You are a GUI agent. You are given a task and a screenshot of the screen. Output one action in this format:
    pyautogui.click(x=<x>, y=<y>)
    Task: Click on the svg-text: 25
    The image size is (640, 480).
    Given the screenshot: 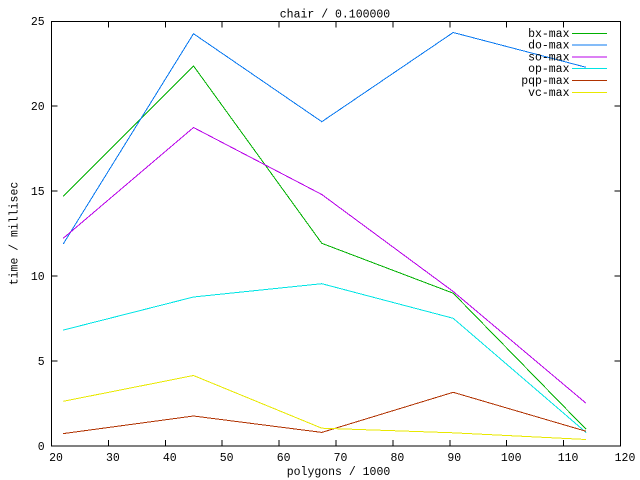 What is the action you would take?
    pyautogui.click(x=38, y=22)
    